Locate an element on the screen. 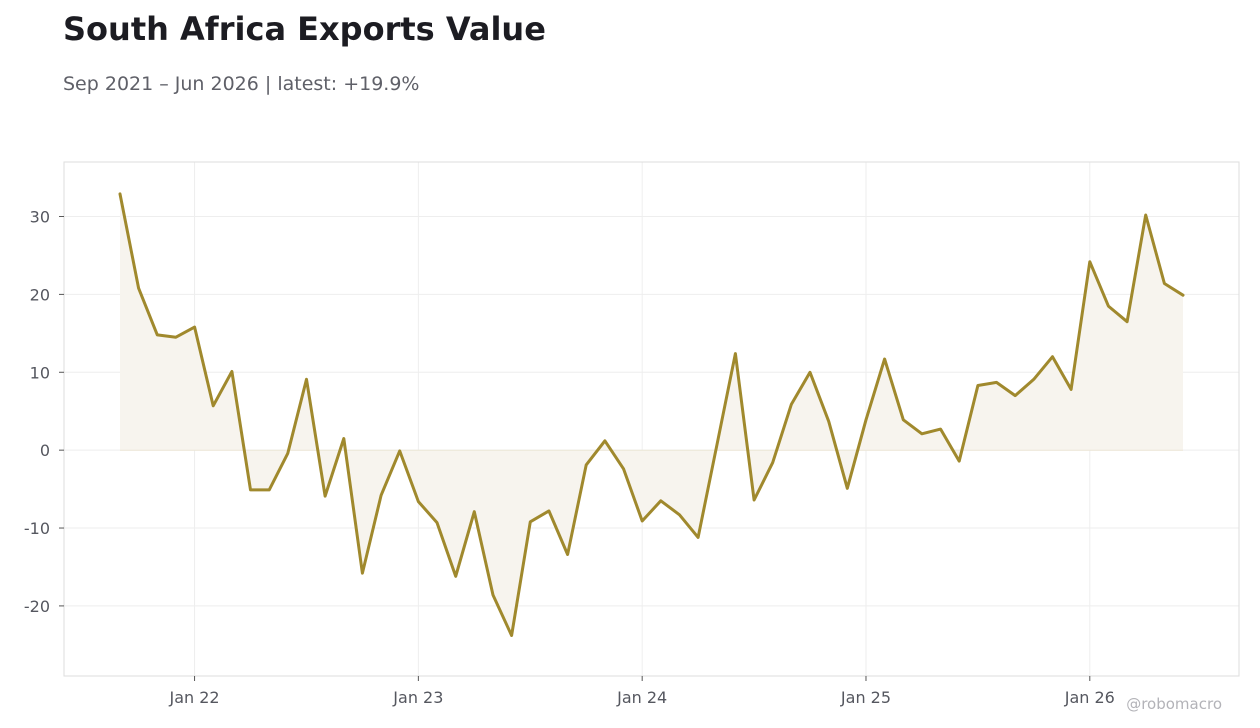 The width and height of the screenshot is (1260, 728). y-tick-label: 30 is located at coordinates (40, 217).